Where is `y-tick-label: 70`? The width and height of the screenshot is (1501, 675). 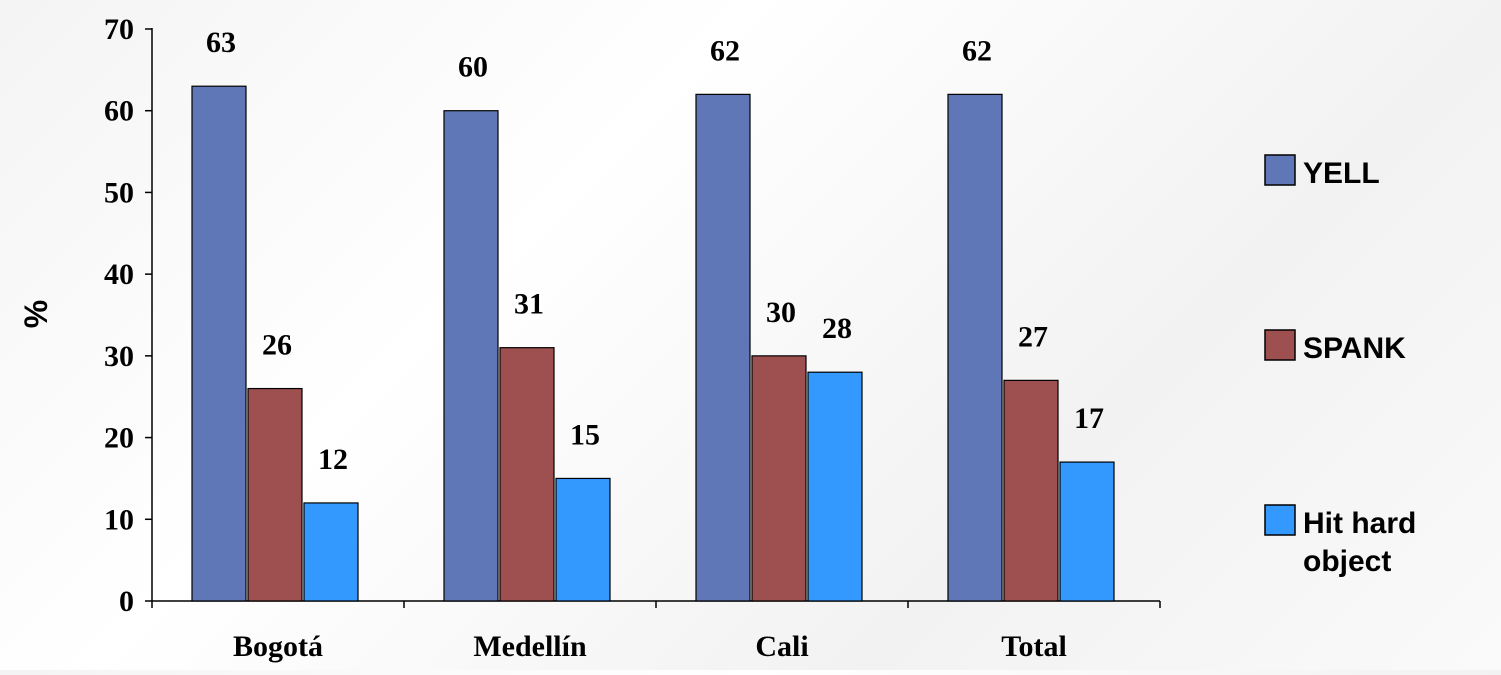
y-tick-label: 70 is located at coordinates (119, 29).